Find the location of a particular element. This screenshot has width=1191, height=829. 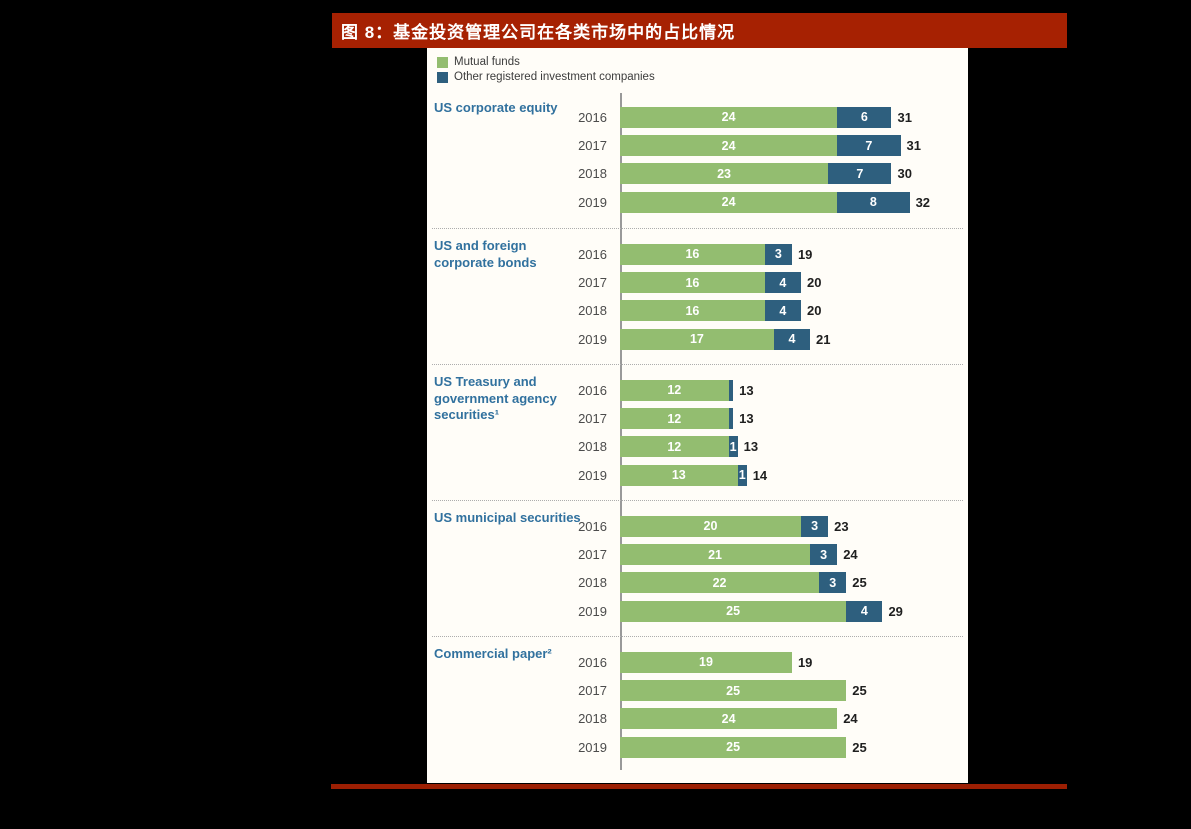

total-label: 29 is located at coordinates (895, 611).